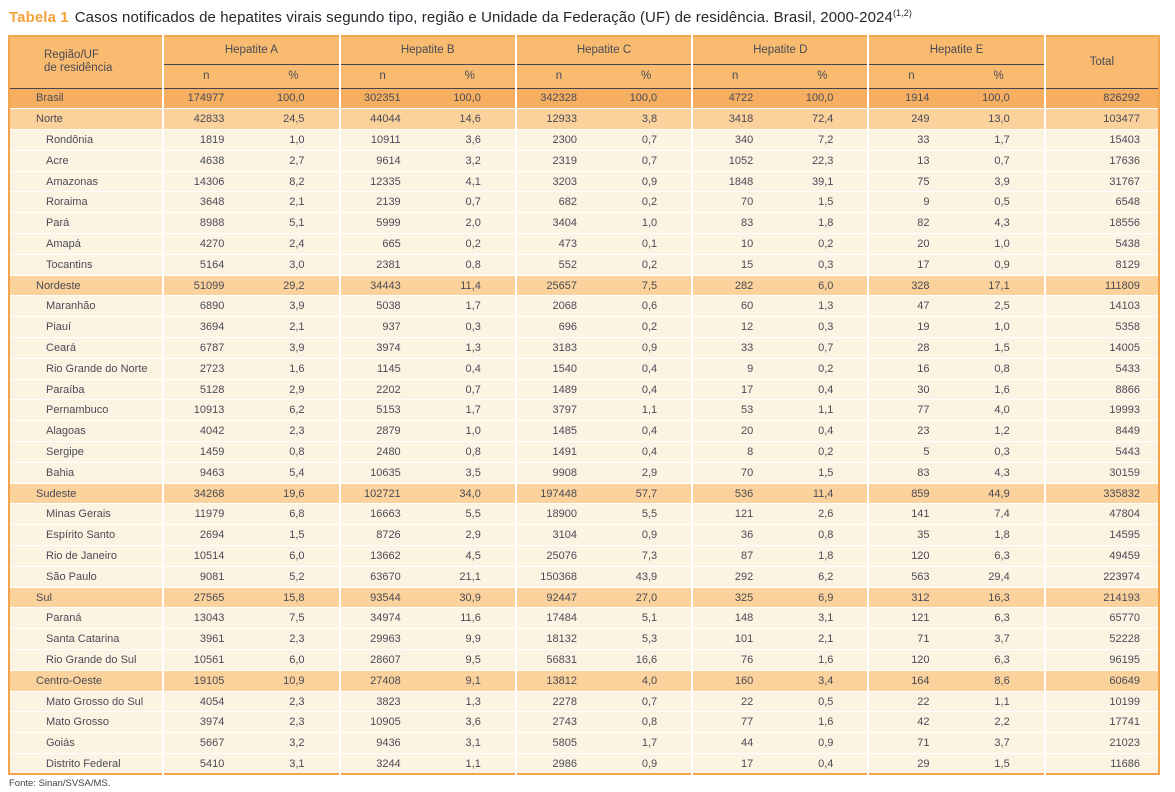 The height and width of the screenshot is (792, 1175). I want to click on cell-total: 8866, so click(1101, 390).